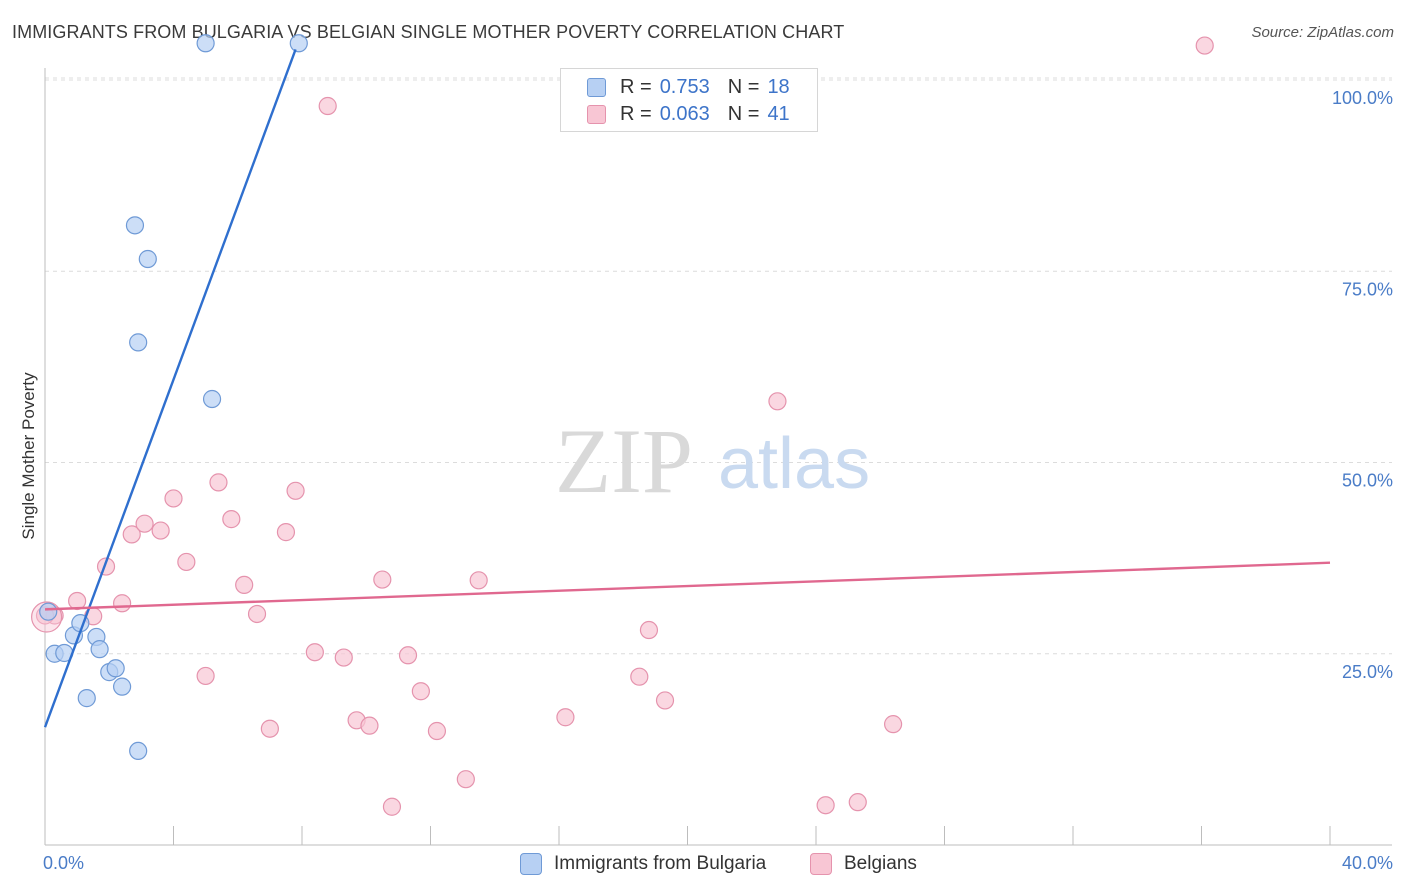  I want to click on bottom-legend-bulgaria: Immigrants from Bulgaria, so click(643, 864).